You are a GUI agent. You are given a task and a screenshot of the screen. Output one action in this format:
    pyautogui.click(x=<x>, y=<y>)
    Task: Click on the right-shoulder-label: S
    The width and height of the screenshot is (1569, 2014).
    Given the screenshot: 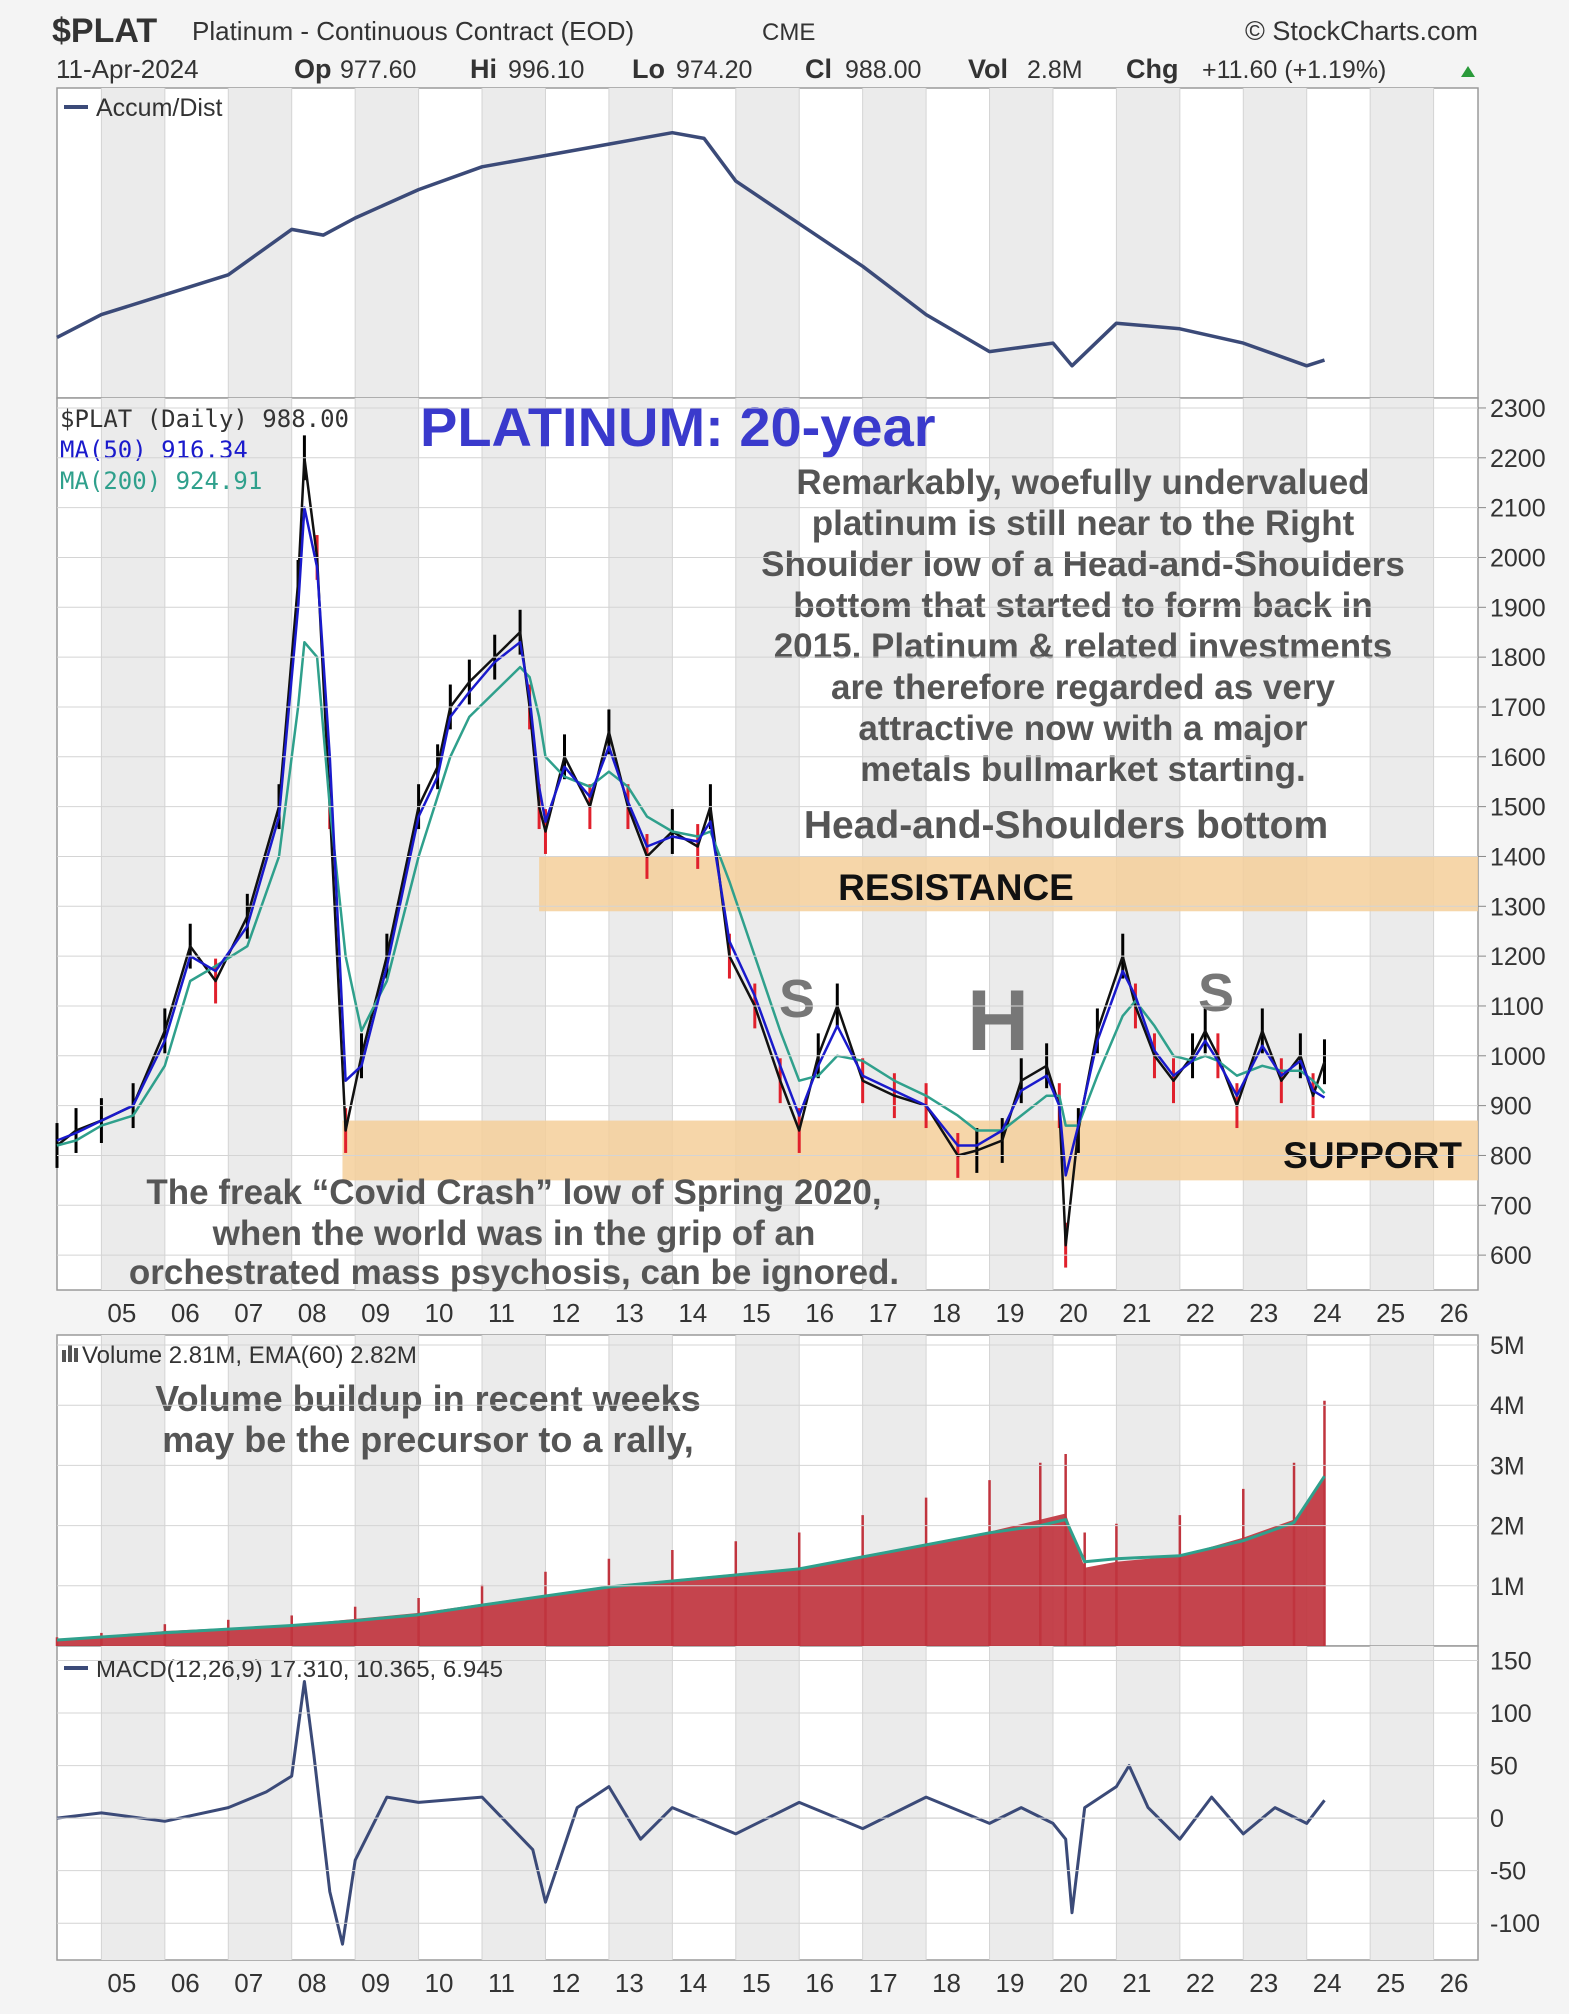 What is the action you would take?
    pyautogui.click(x=1216, y=993)
    